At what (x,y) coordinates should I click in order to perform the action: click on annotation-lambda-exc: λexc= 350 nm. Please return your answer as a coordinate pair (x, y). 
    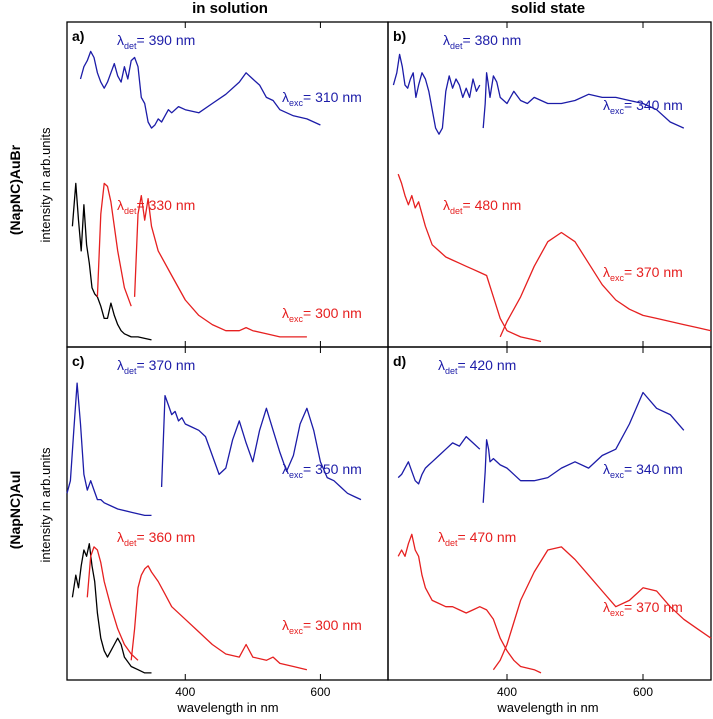
    Looking at the image, I should click on (322, 470).